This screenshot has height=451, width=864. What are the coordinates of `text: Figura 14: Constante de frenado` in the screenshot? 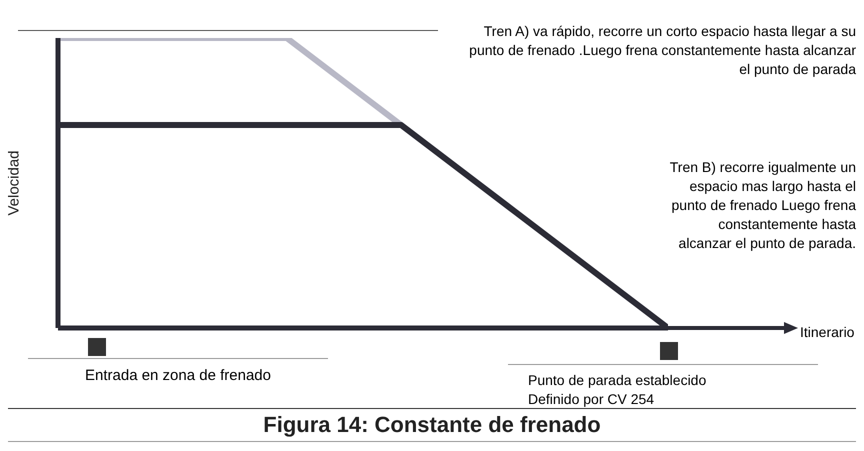 It's located at (432, 425).